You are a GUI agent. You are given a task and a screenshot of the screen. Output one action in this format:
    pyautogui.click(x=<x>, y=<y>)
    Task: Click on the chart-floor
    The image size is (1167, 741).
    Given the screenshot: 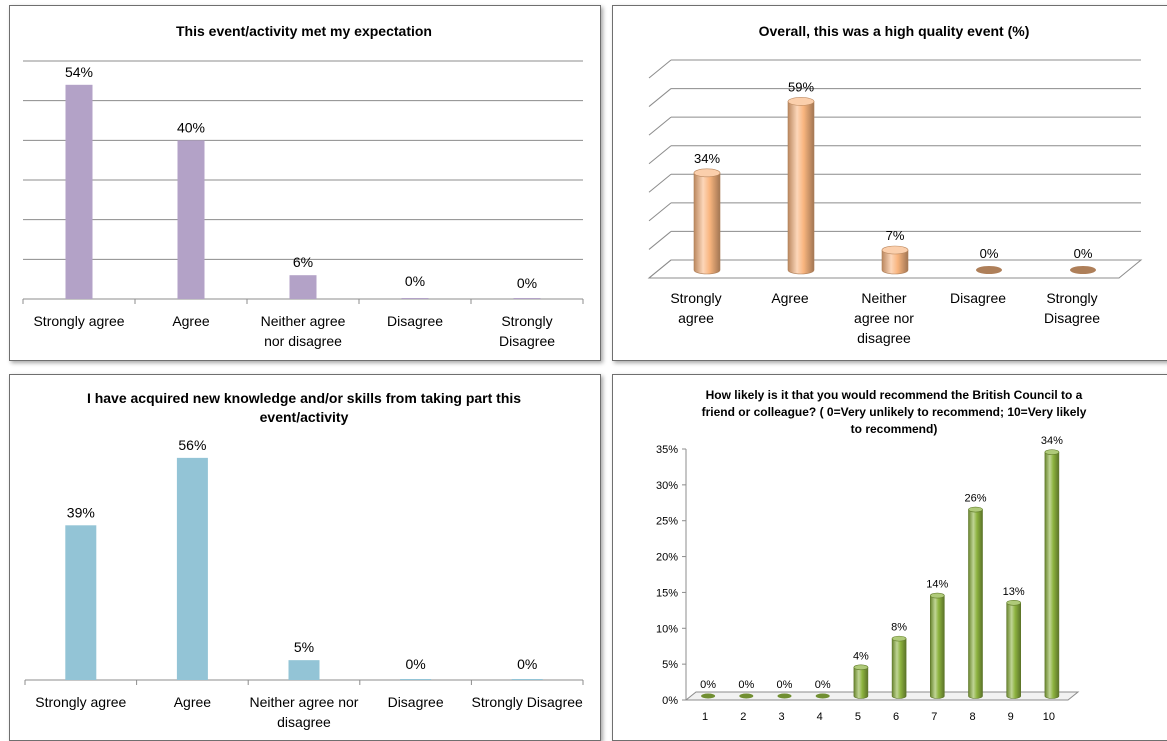 What is the action you would take?
    pyautogui.click(x=895, y=269)
    